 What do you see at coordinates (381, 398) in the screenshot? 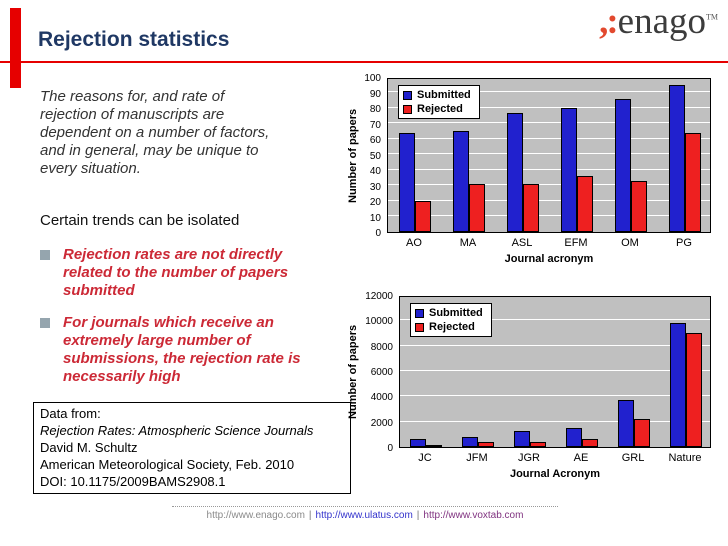
I see `y-tick-label: 4000` at bounding box center [381, 398].